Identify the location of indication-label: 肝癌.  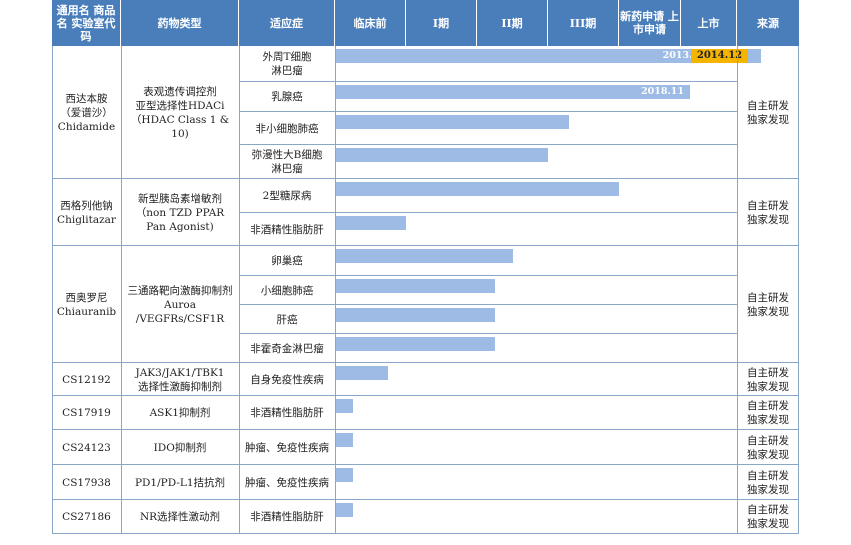
(287, 319).